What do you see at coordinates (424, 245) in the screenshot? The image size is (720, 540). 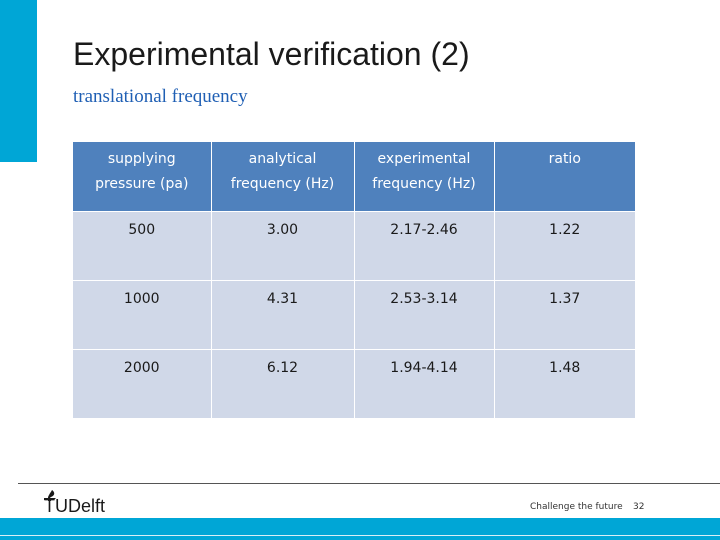 I see `cell-experimental: 2.17-2.46` at bounding box center [424, 245].